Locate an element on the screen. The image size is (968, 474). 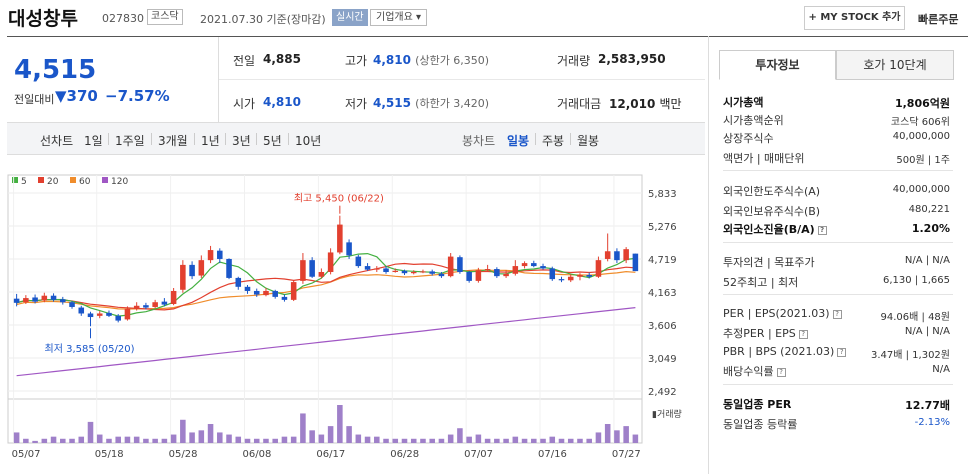
tab-weekly: 주봉 is located at coordinates (553, 141).